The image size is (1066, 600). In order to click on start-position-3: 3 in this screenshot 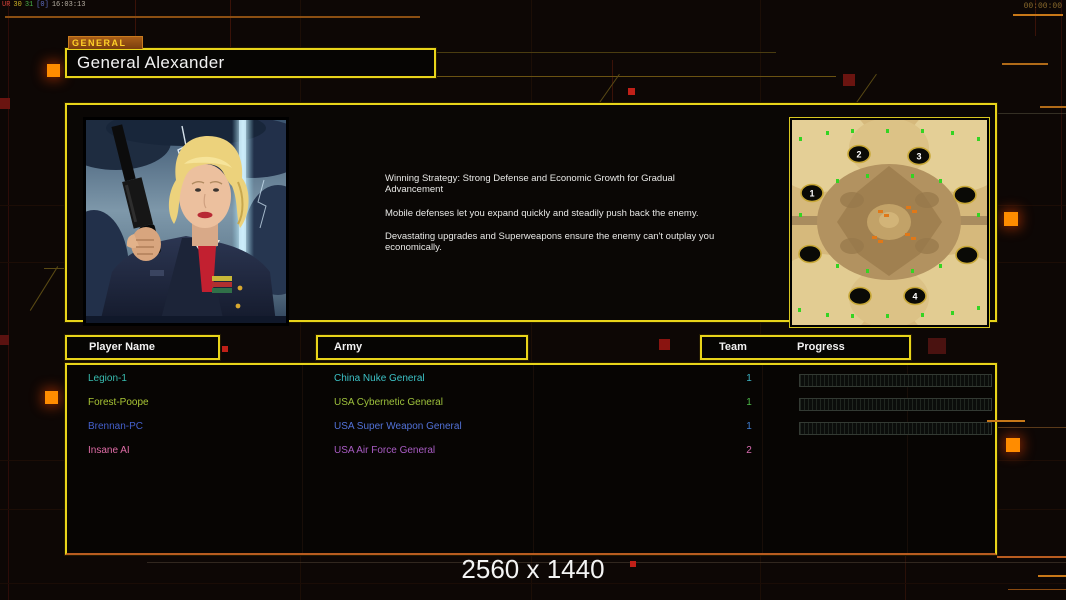, I will do `click(918, 157)`.